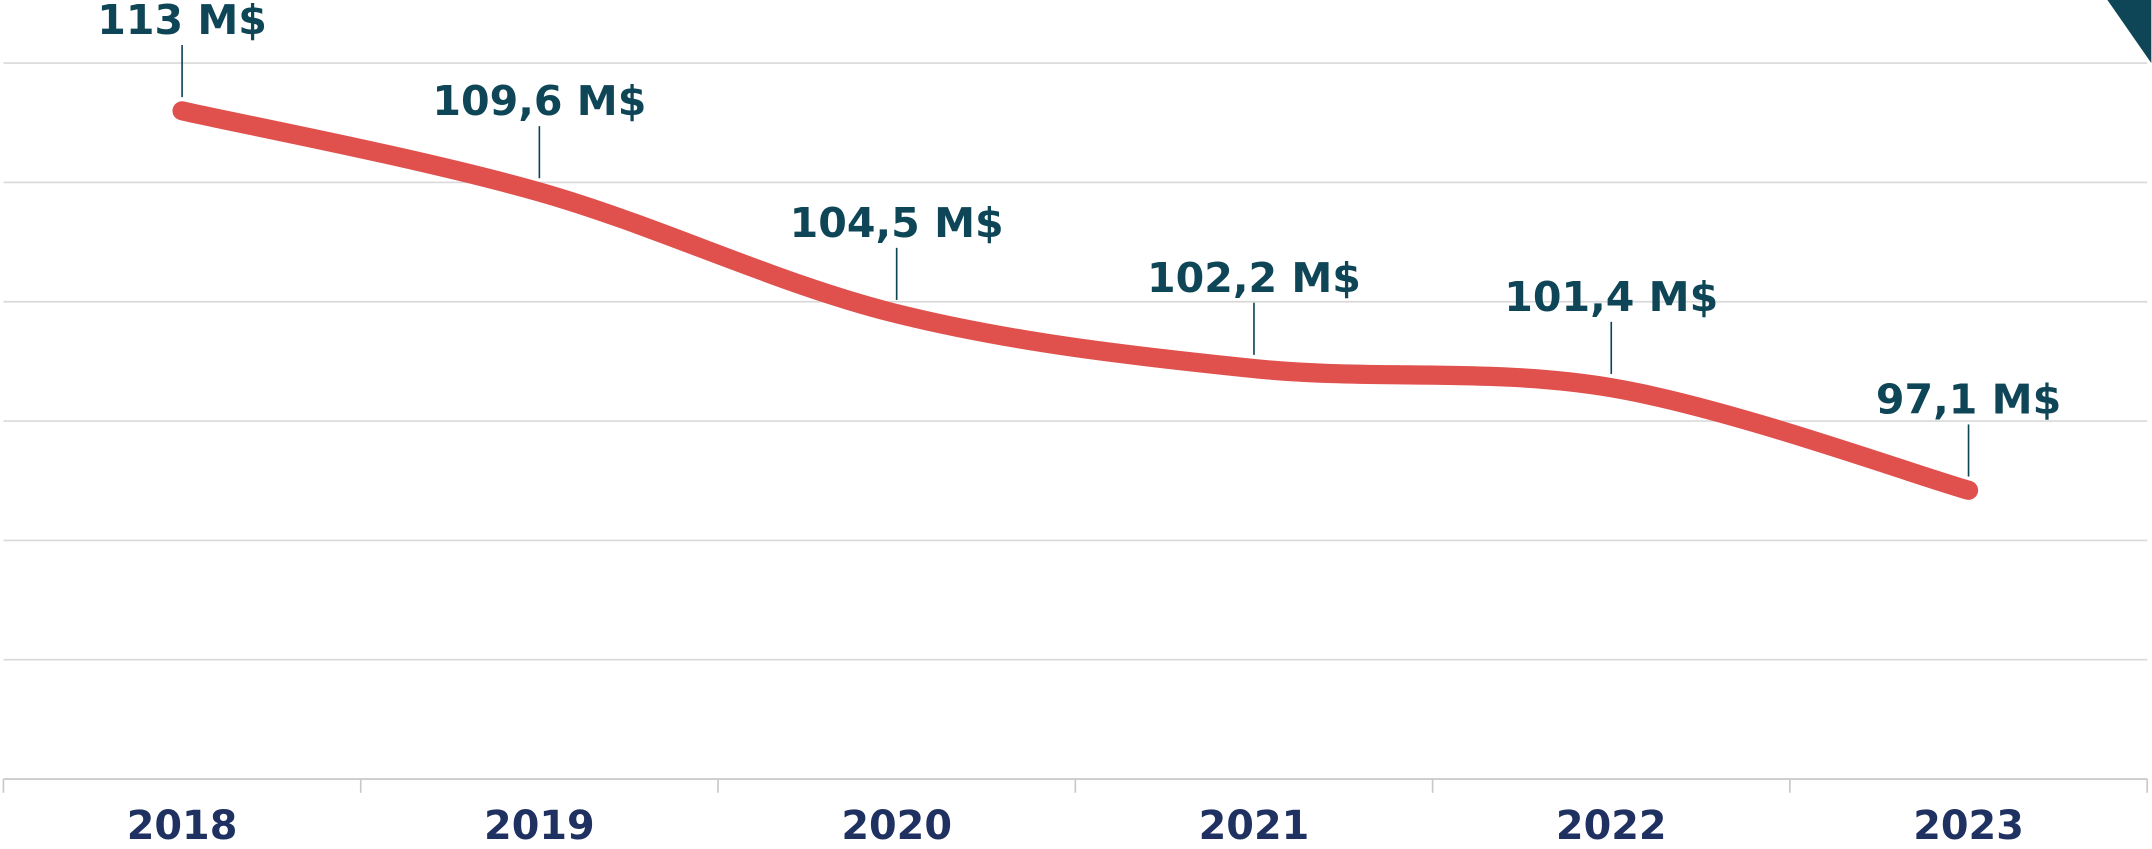 The image size is (2152, 849). What do you see at coordinates (539, 826) in the screenshot?
I see `x-tick-label: 2019` at bounding box center [539, 826].